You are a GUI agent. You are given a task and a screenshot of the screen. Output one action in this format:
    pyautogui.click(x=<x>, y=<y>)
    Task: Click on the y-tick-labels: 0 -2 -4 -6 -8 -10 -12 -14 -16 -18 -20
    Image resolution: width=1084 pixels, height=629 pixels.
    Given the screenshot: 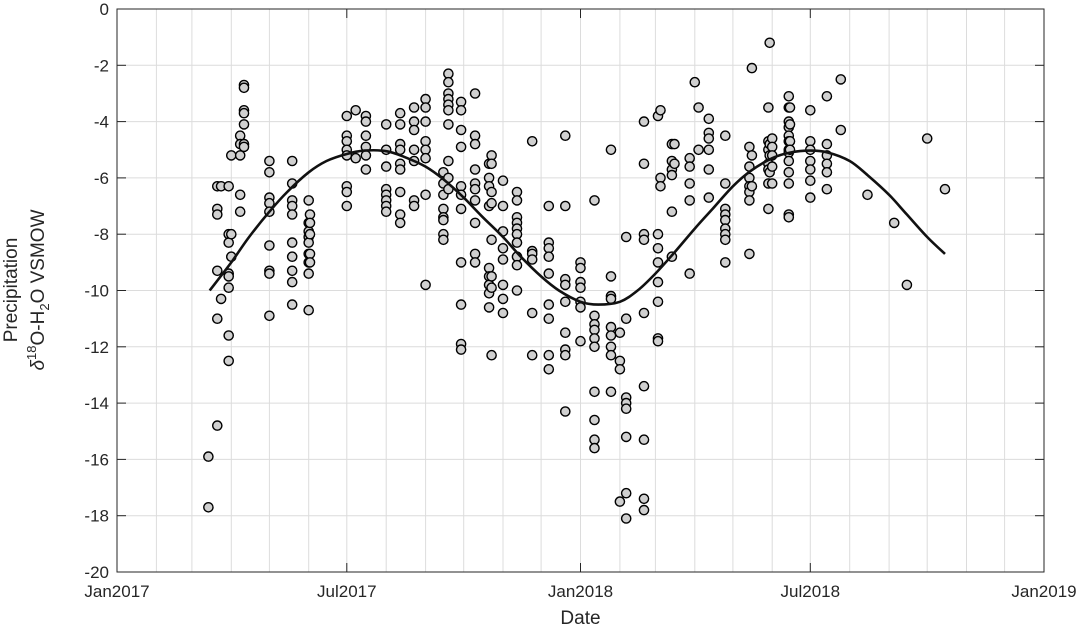 What is the action you would take?
    pyautogui.click(x=96, y=291)
    